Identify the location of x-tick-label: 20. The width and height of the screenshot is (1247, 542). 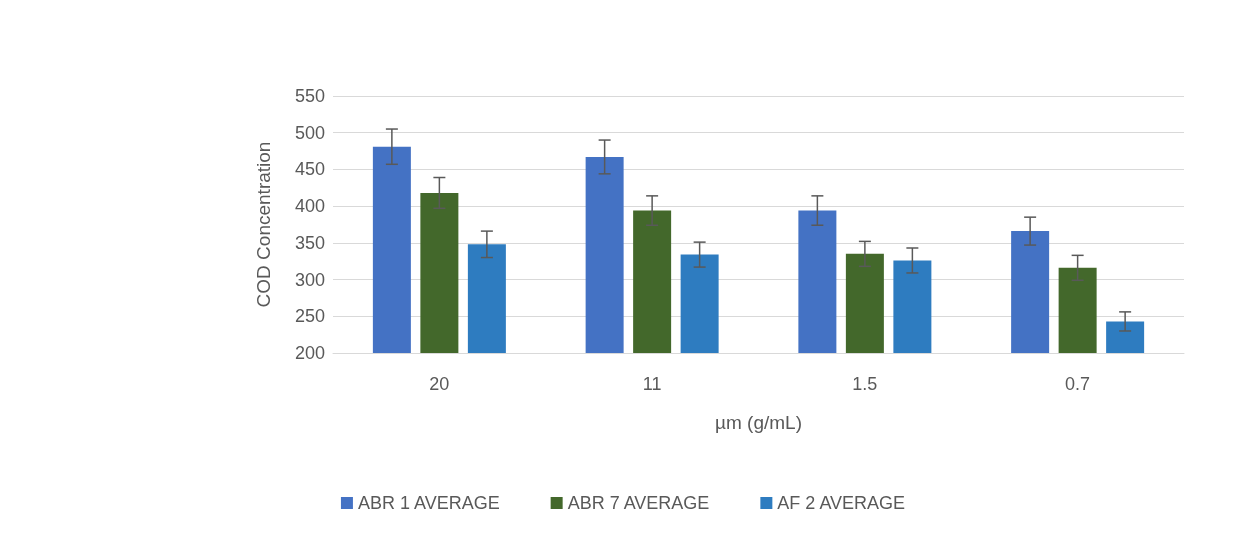
(439, 384).